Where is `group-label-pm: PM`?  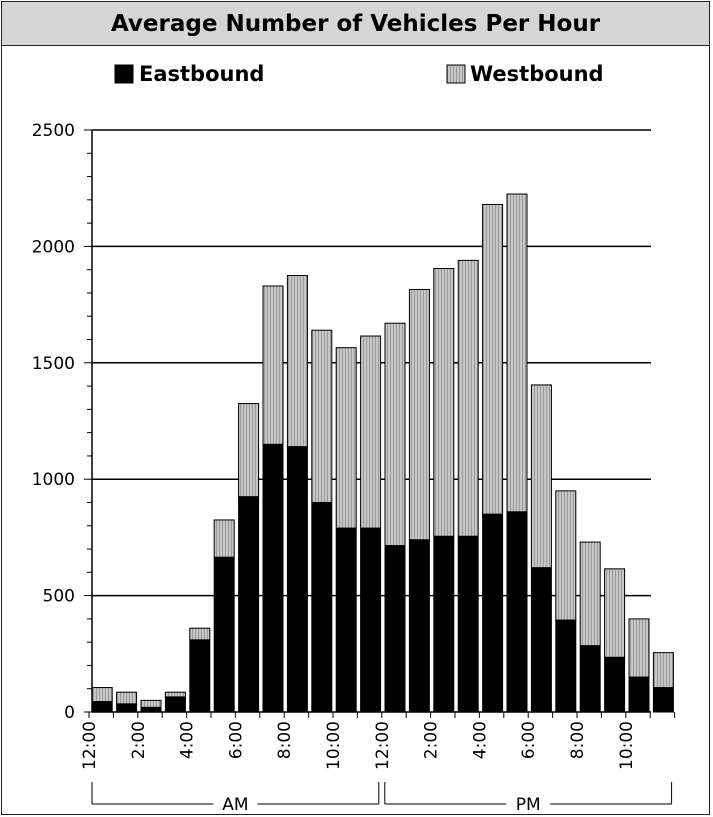 group-label-pm: PM is located at coordinates (528, 805).